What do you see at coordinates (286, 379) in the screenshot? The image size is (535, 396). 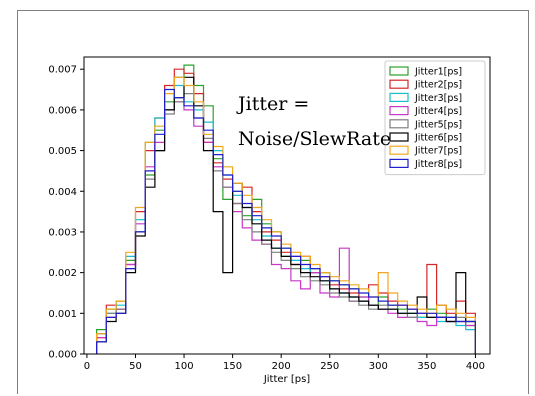 I see `x-axis-label: Jitter [ps]` at bounding box center [286, 379].